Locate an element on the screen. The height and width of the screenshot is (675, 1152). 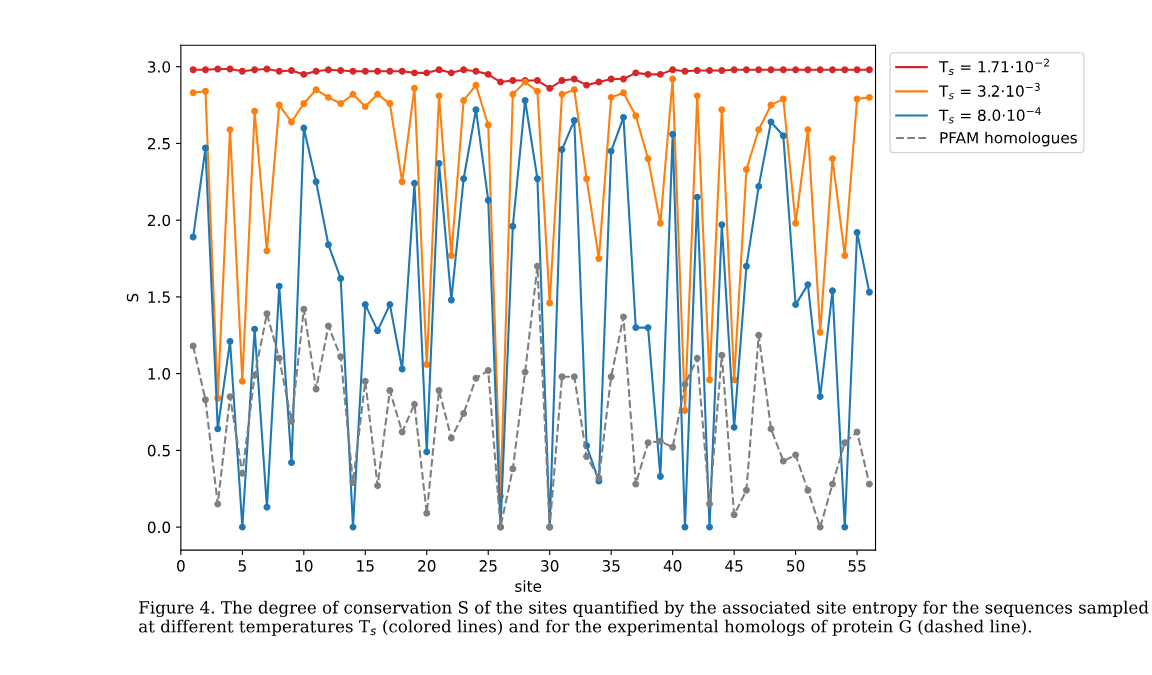
legend-label: T$_{s}$ = 3.2·10$^{−3}$ is located at coordinates (989, 91).